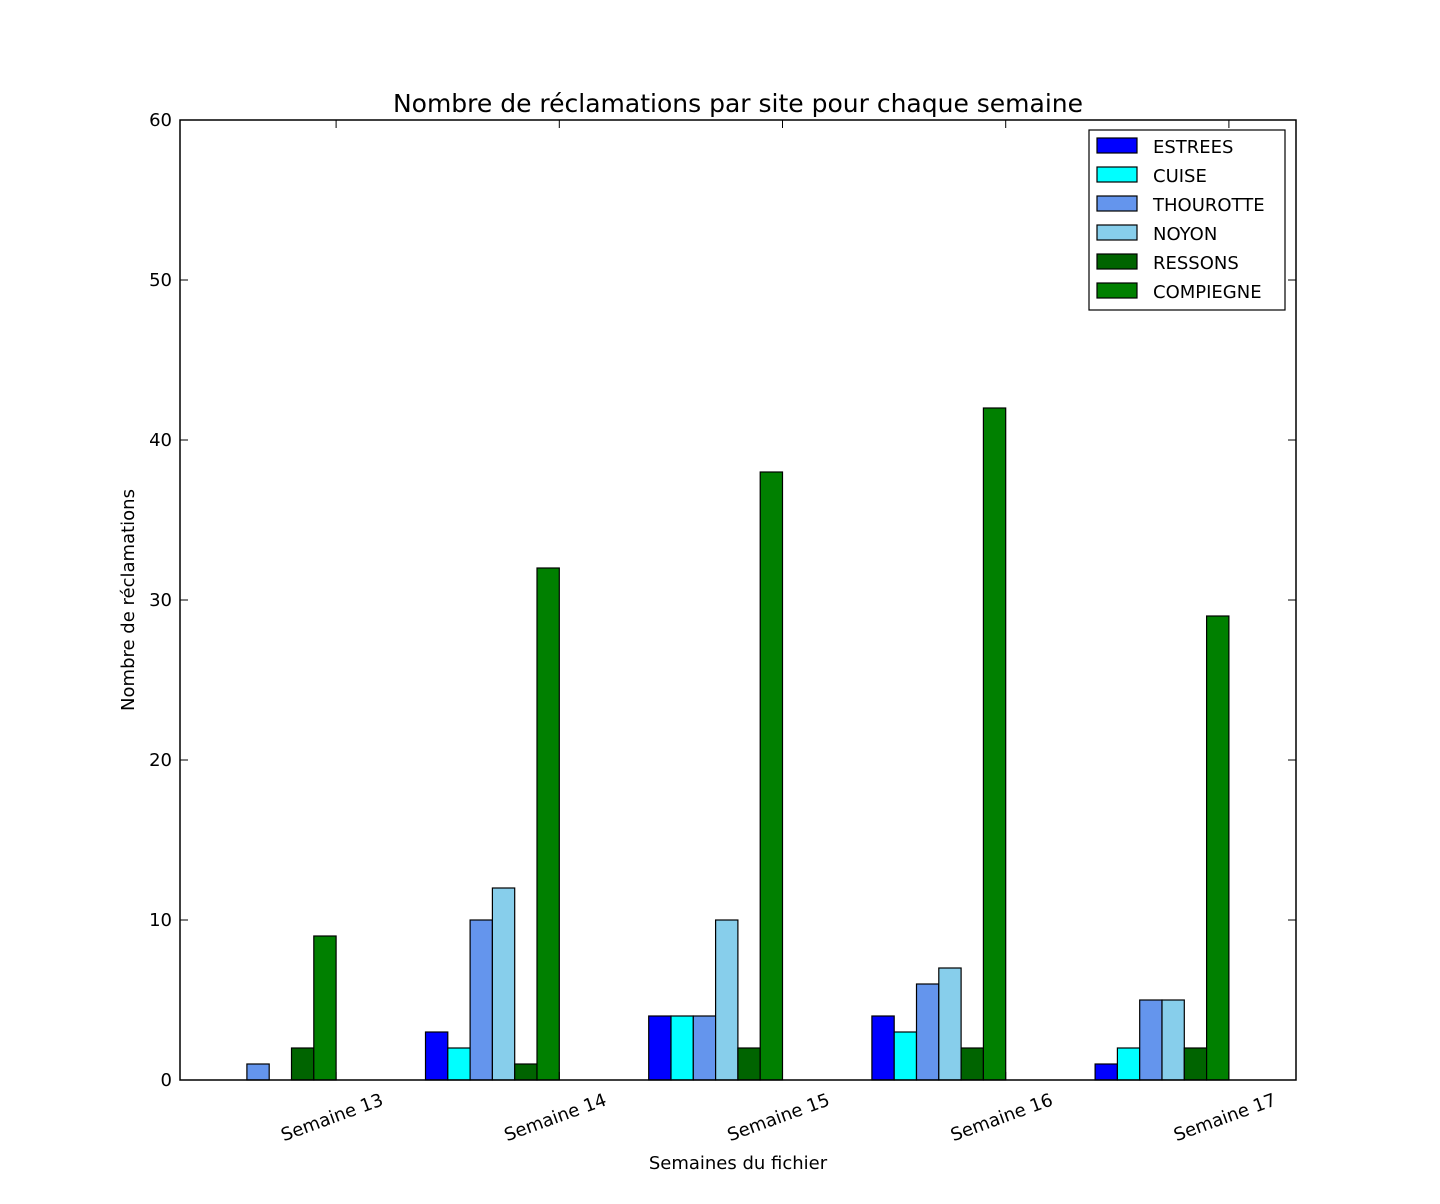  I want to click on legend-swatch-ressons, so click(1117, 261).